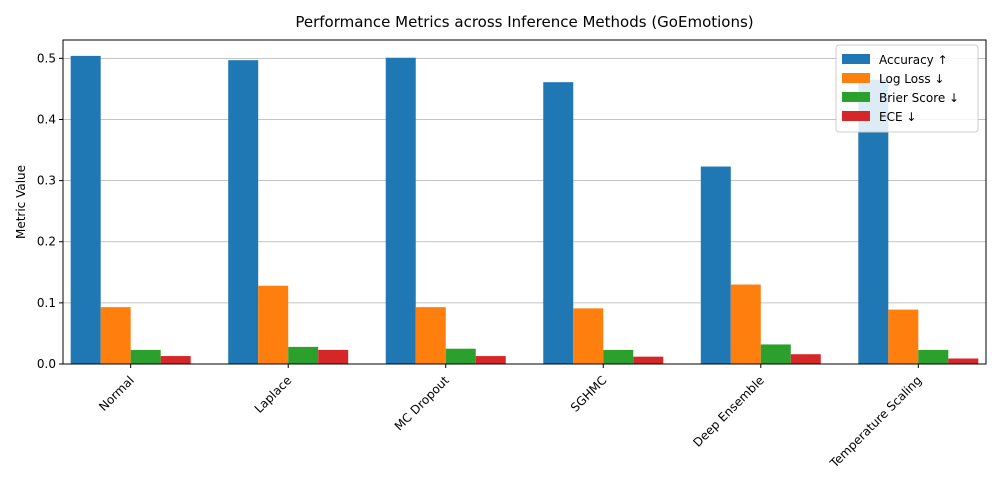 The width and height of the screenshot is (1000, 500). What do you see at coordinates (728, 411) in the screenshot?
I see `x-tick-label: Deep Ensemble` at bounding box center [728, 411].